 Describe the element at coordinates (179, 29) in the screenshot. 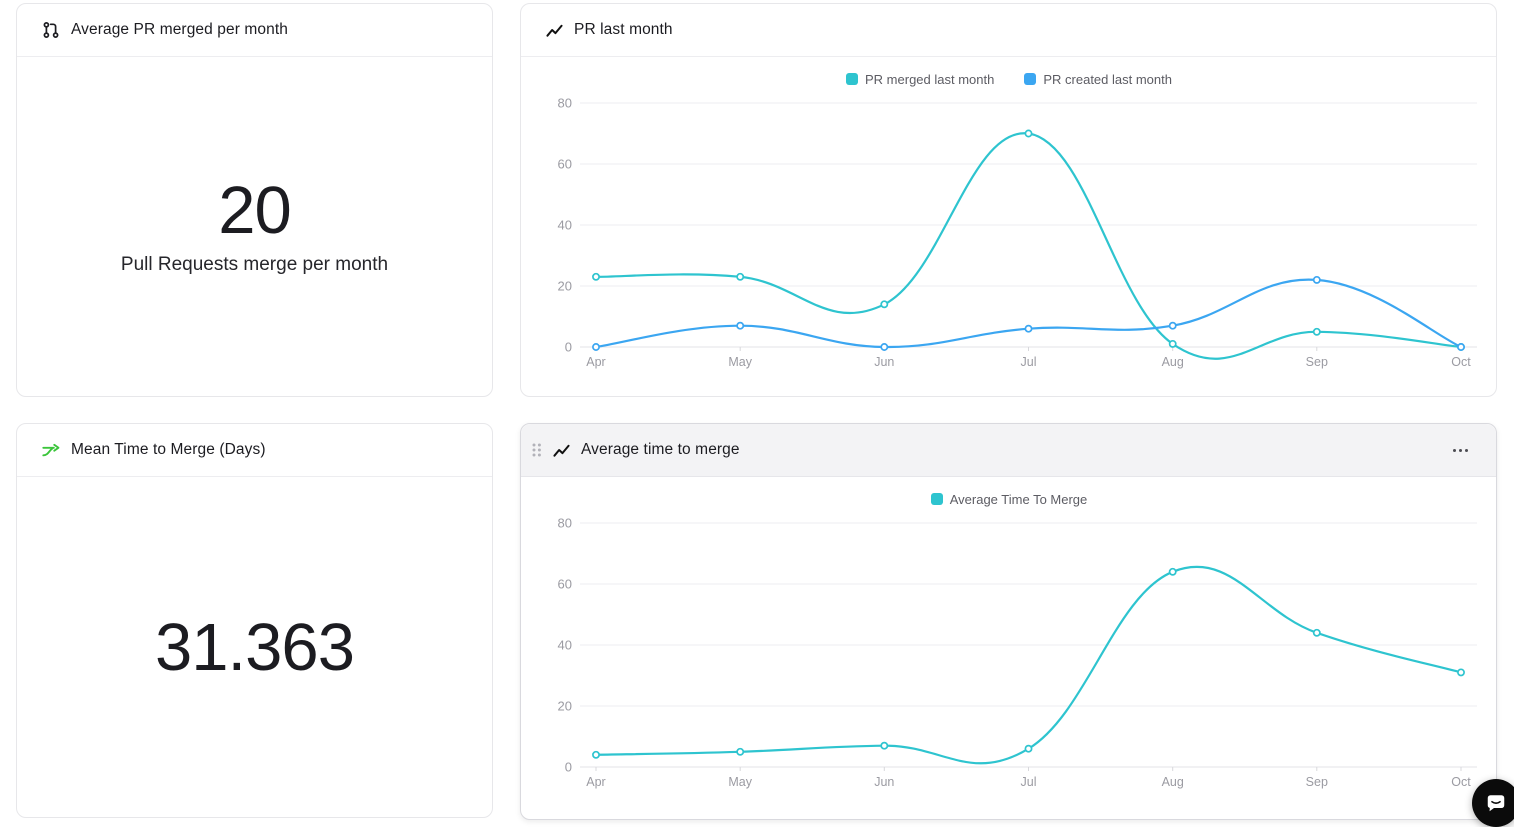

I see `card-title: Average PR merged per month` at that location.